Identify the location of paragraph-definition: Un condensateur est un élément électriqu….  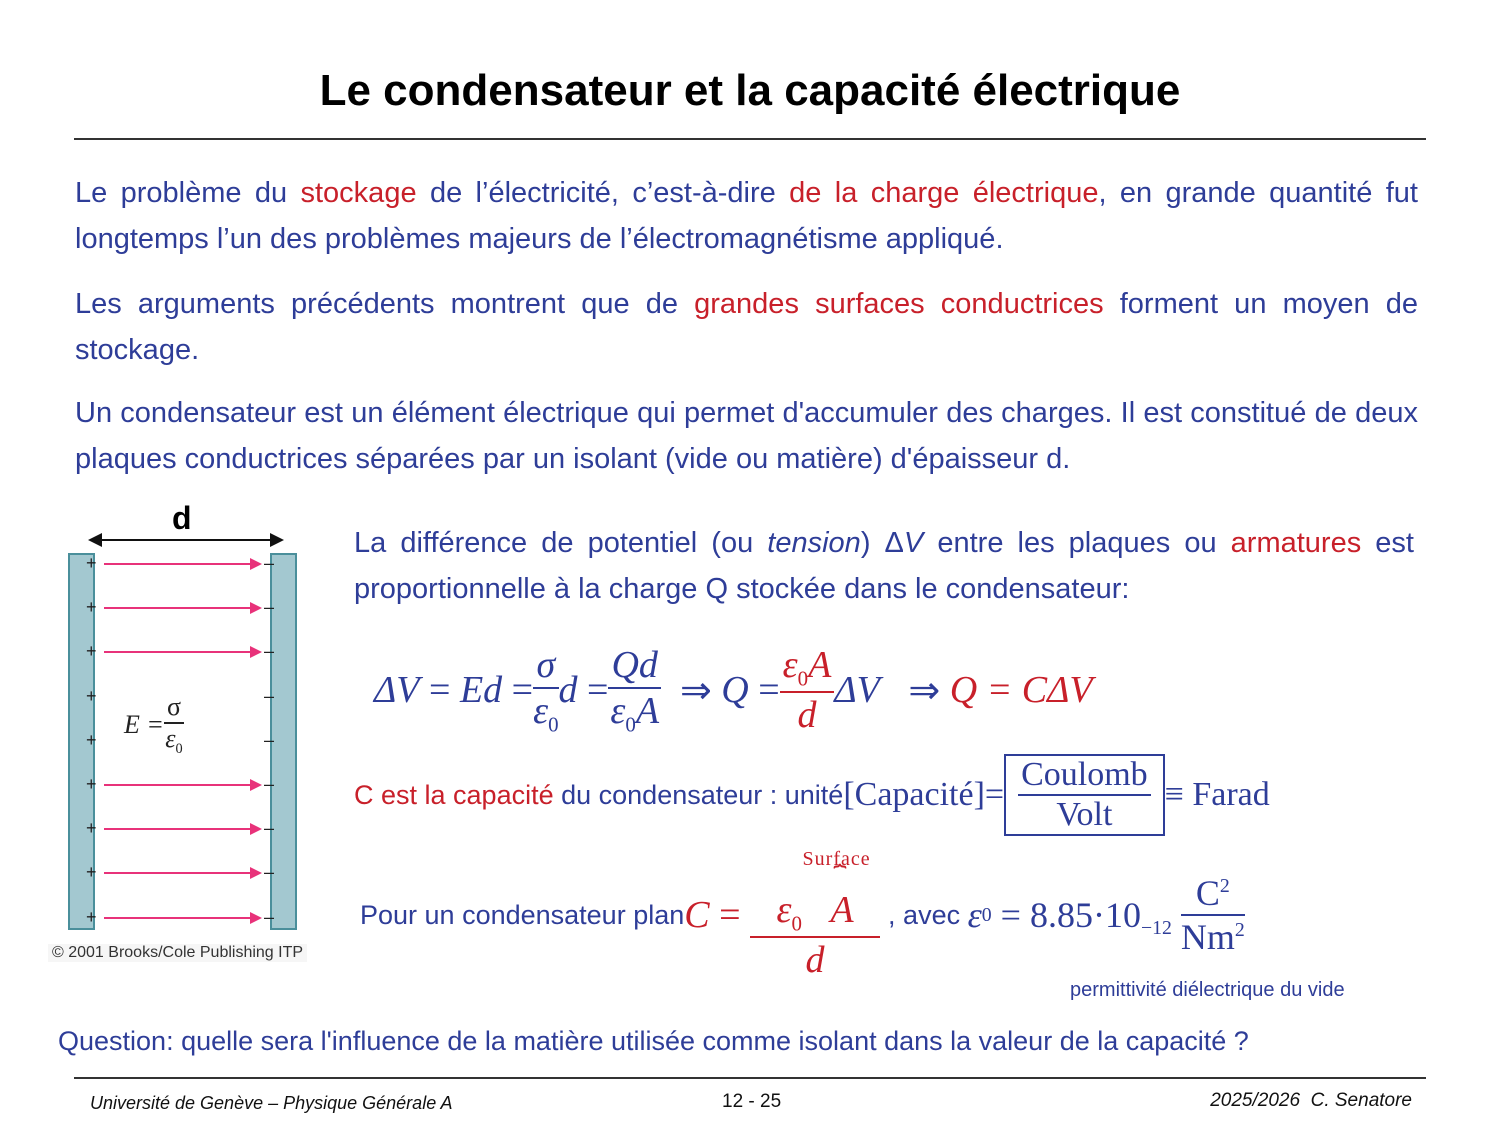
(746, 436).